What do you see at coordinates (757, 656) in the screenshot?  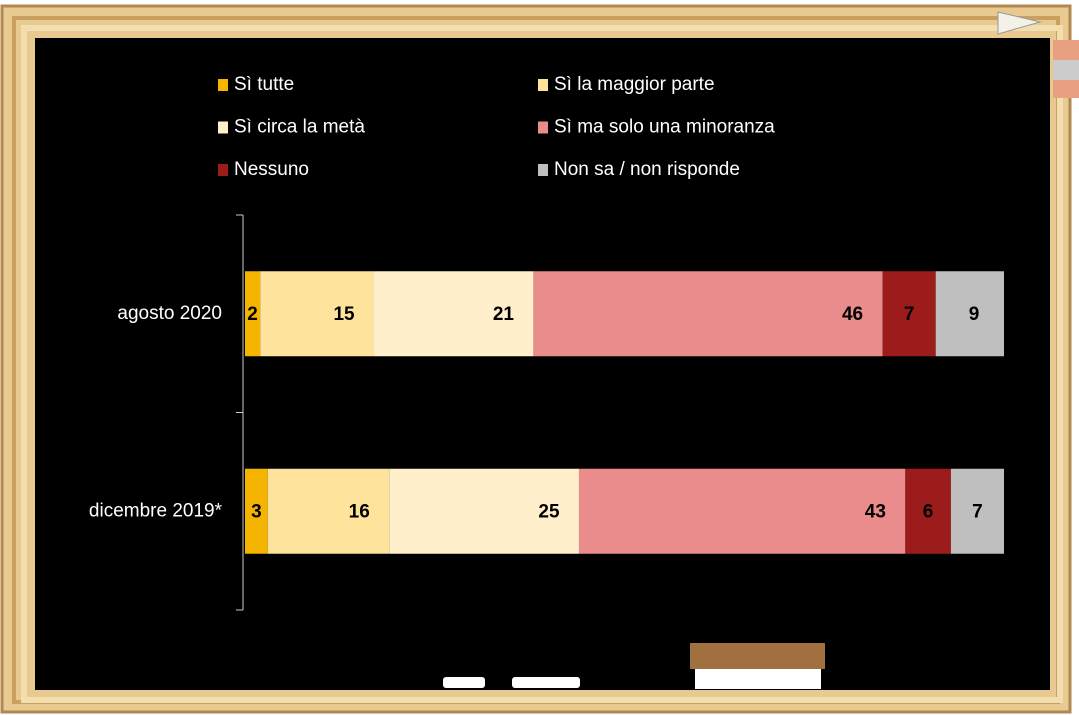 I see `eraser` at bounding box center [757, 656].